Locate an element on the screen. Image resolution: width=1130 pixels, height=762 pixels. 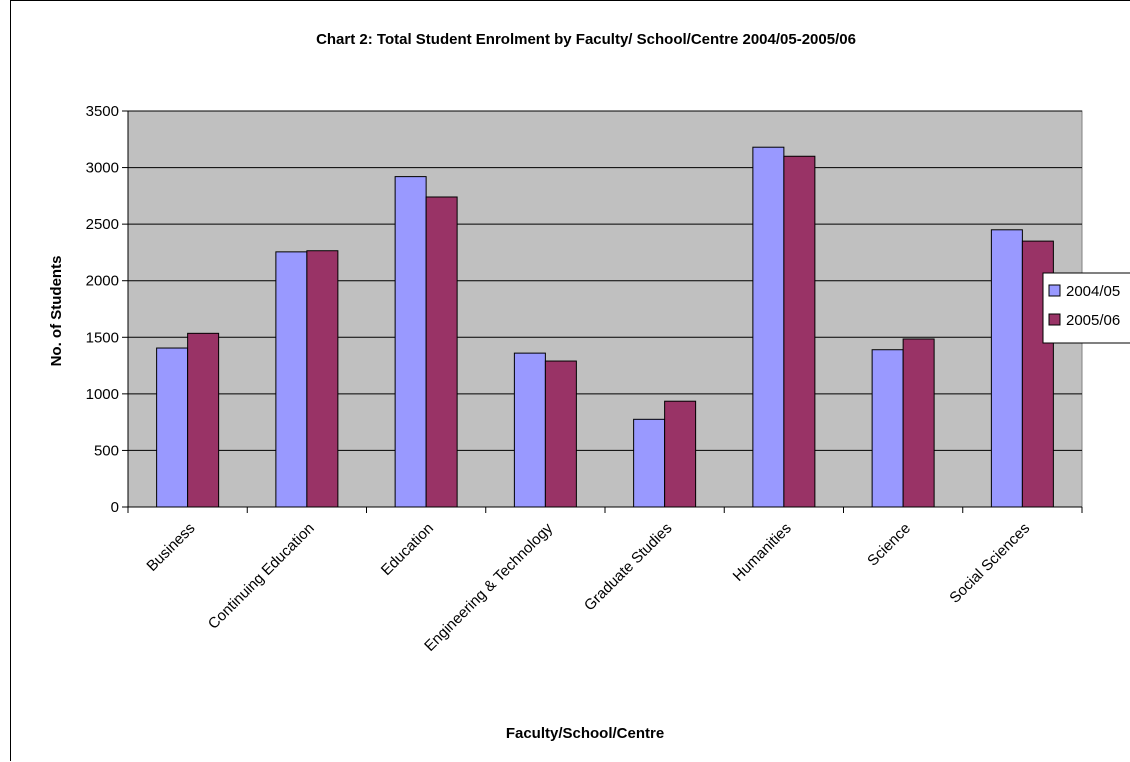
y-tick-label: 3000 is located at coordinates (102, 168).